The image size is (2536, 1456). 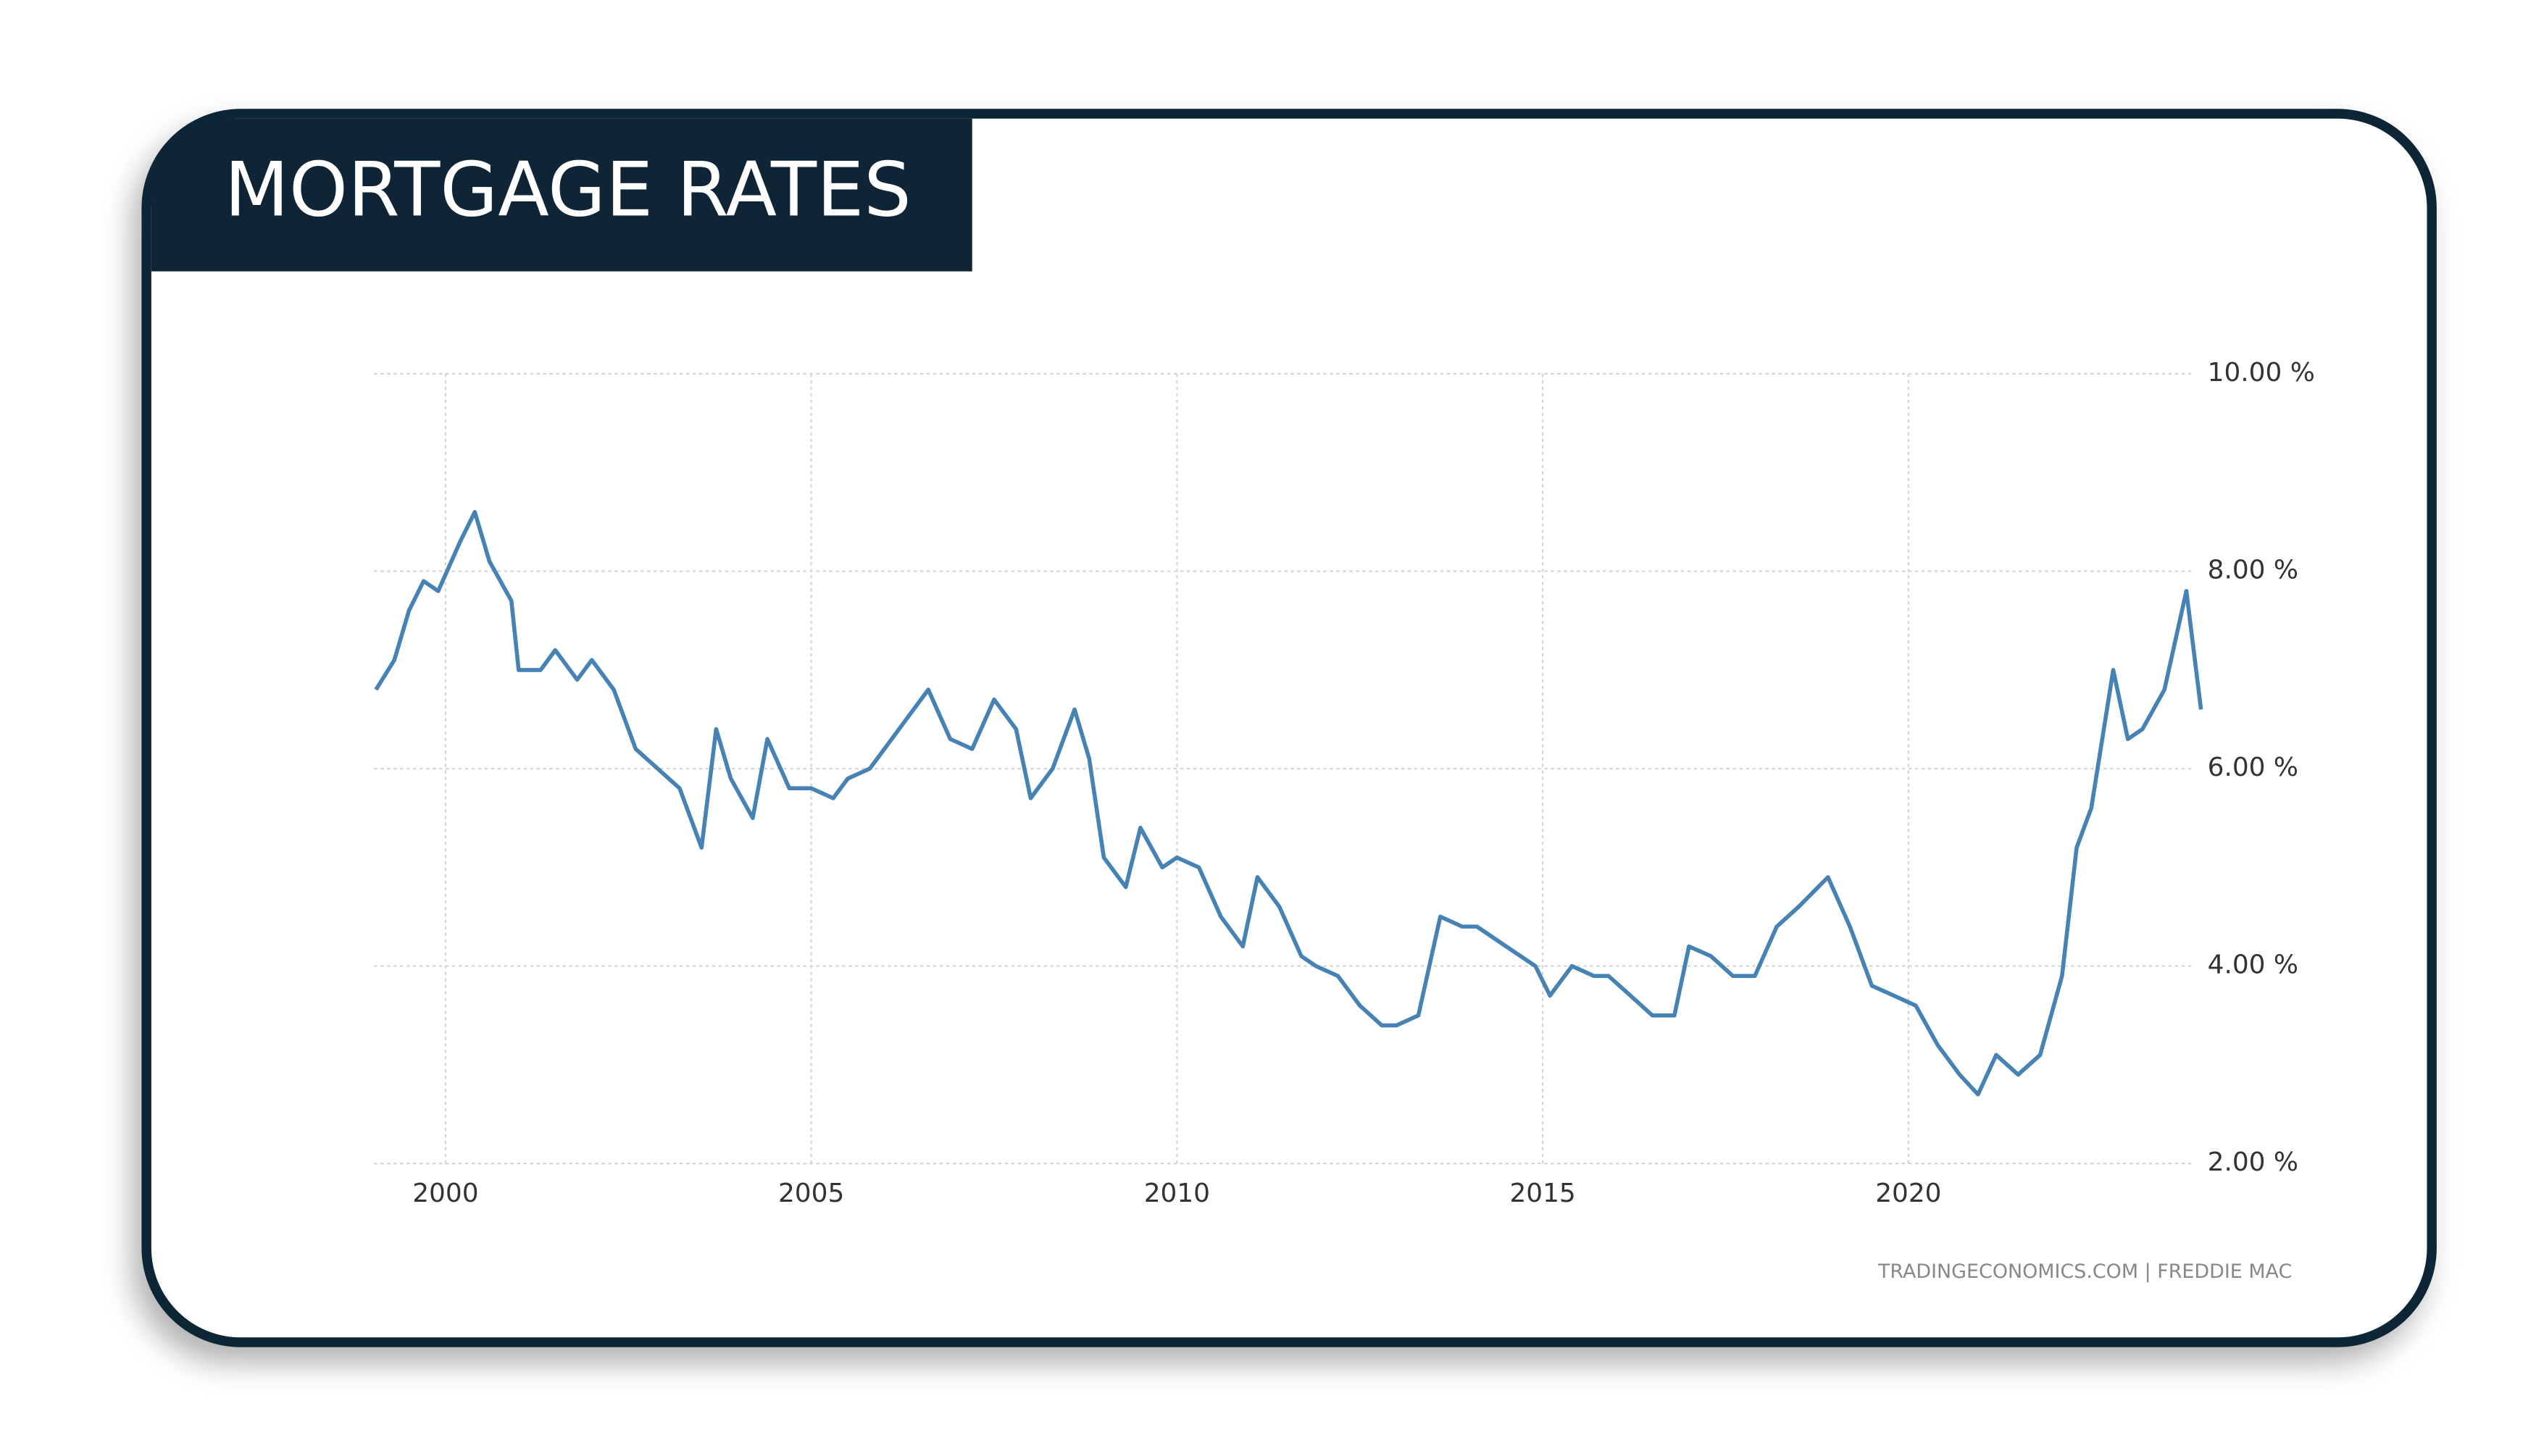 I want to click on y-tick-label: 10.00 %, so click(x=2261, y=373).